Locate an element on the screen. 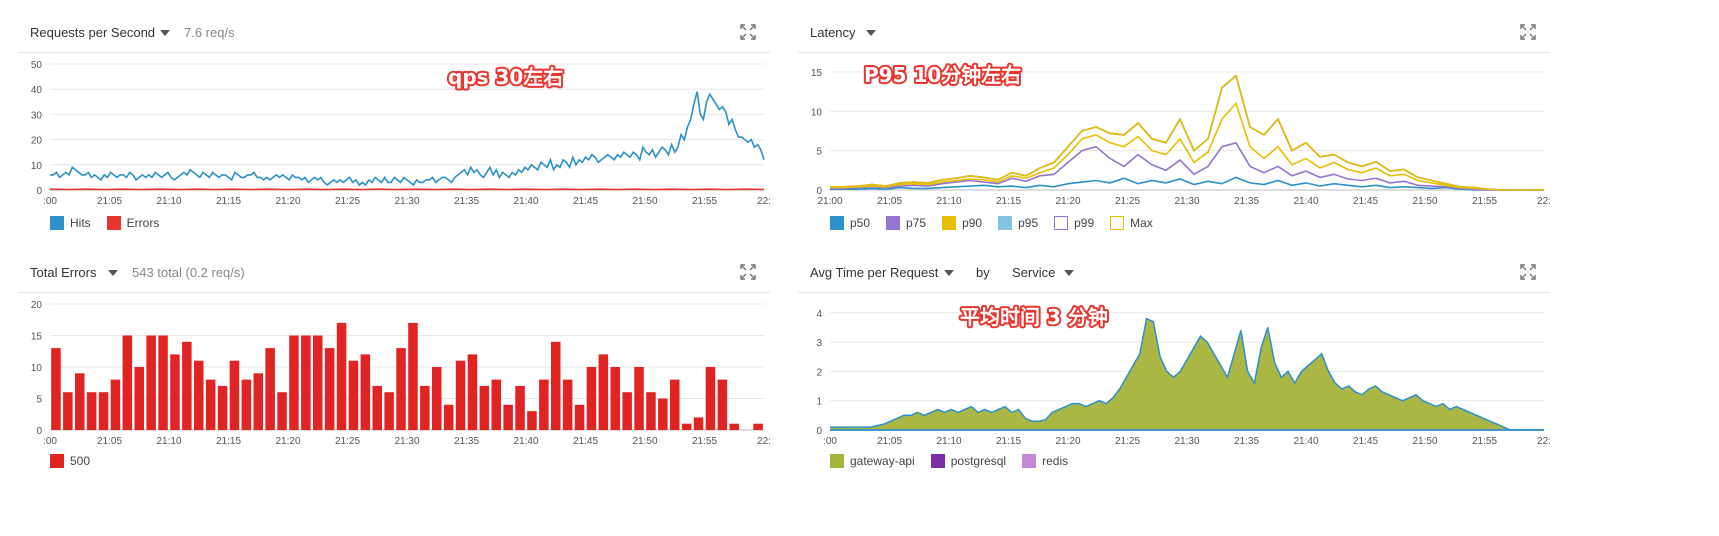  group-by-label: by is located at coordinates (983, 272).